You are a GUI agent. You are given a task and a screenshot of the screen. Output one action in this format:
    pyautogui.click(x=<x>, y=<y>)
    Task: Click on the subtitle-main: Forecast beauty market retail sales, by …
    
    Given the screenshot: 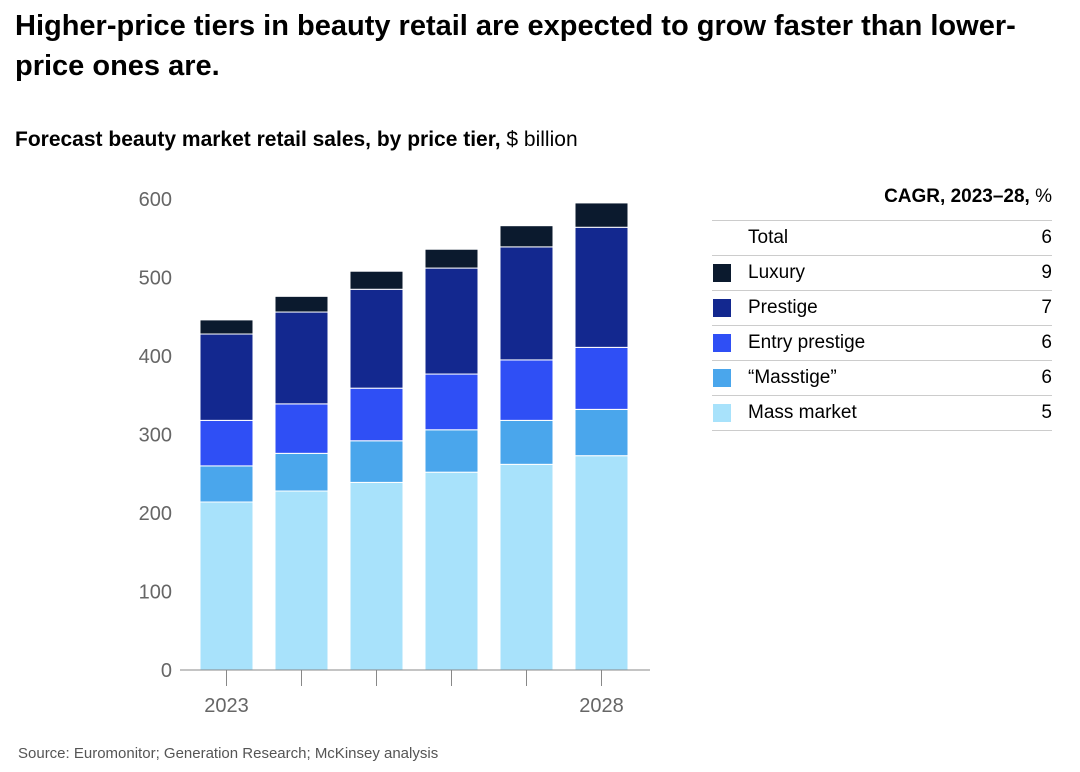 What is the action you would take?
    pyautogui.click(x=258, y=139)
    